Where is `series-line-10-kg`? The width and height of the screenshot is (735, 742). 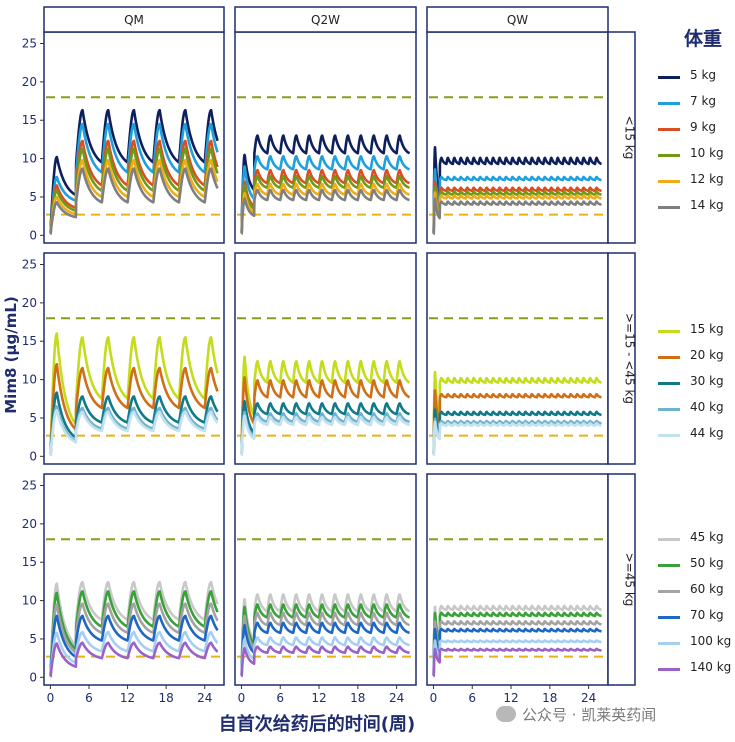 series-line-10-kg is located at coordinates (517, 210).